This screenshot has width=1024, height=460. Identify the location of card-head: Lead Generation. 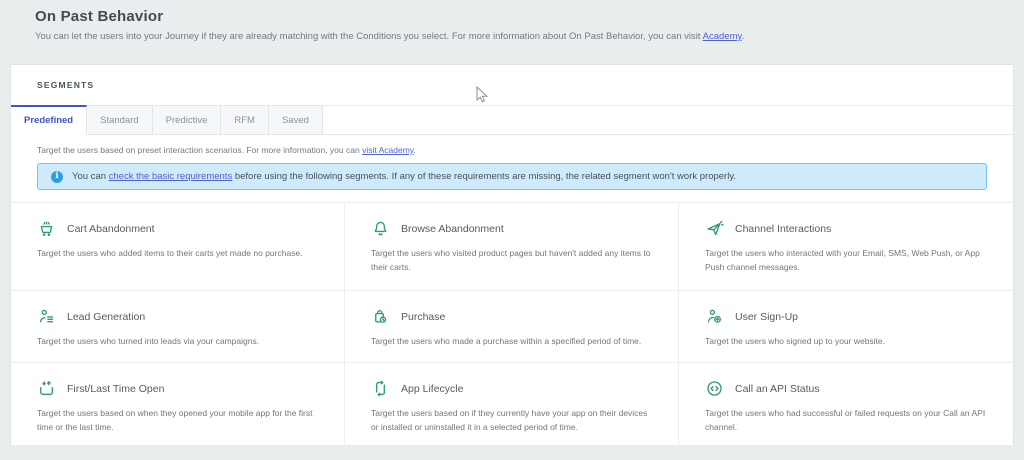
(177, 316).